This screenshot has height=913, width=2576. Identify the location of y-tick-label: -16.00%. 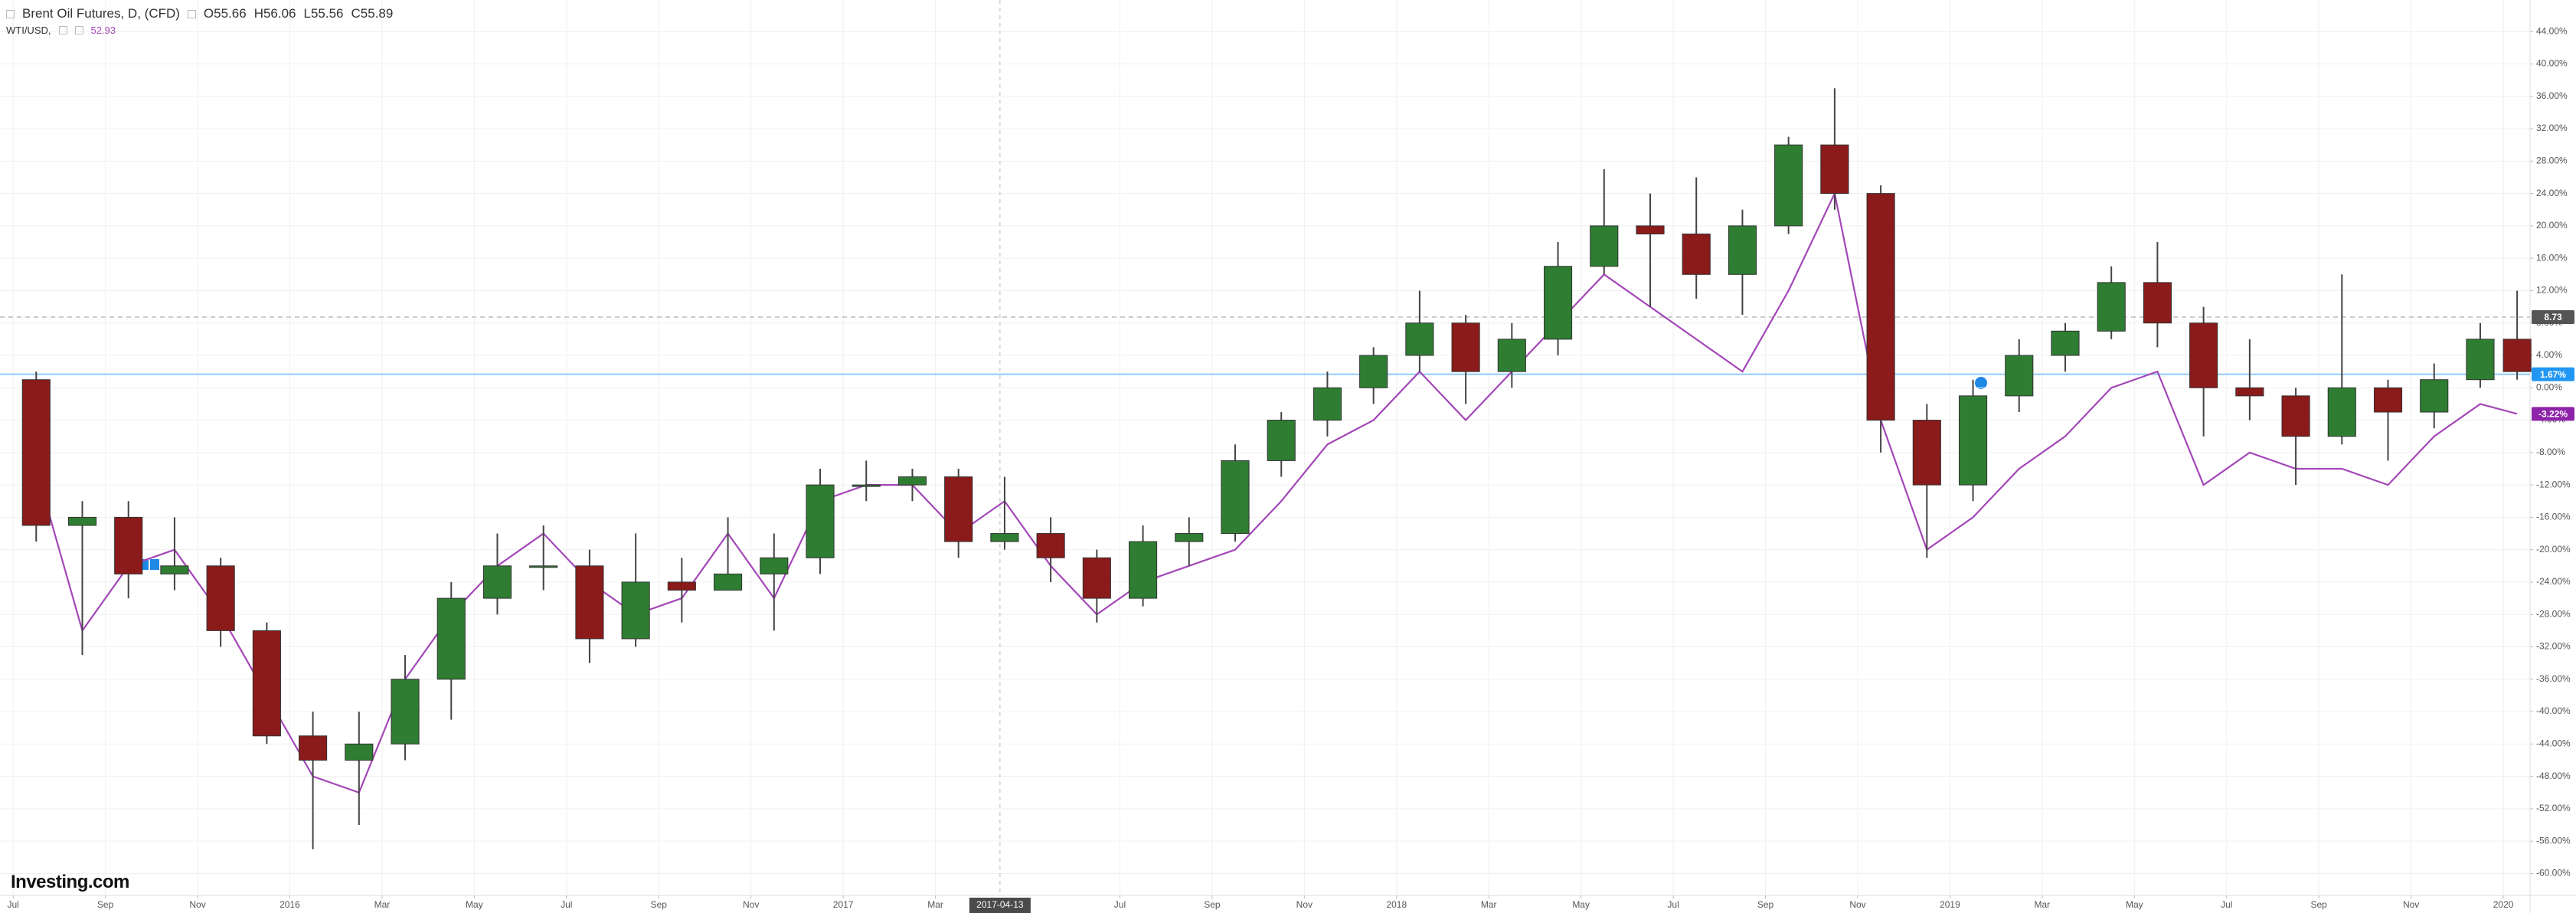
(2553, 517).